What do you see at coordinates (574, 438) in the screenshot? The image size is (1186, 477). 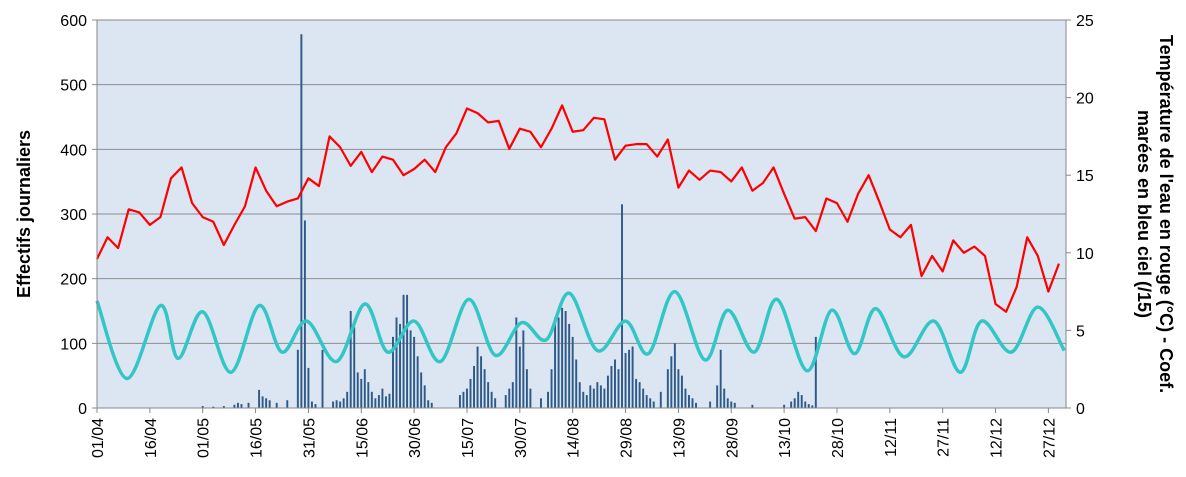 I see `x-tick-label: 14/08` at bounding box center [574, 438].